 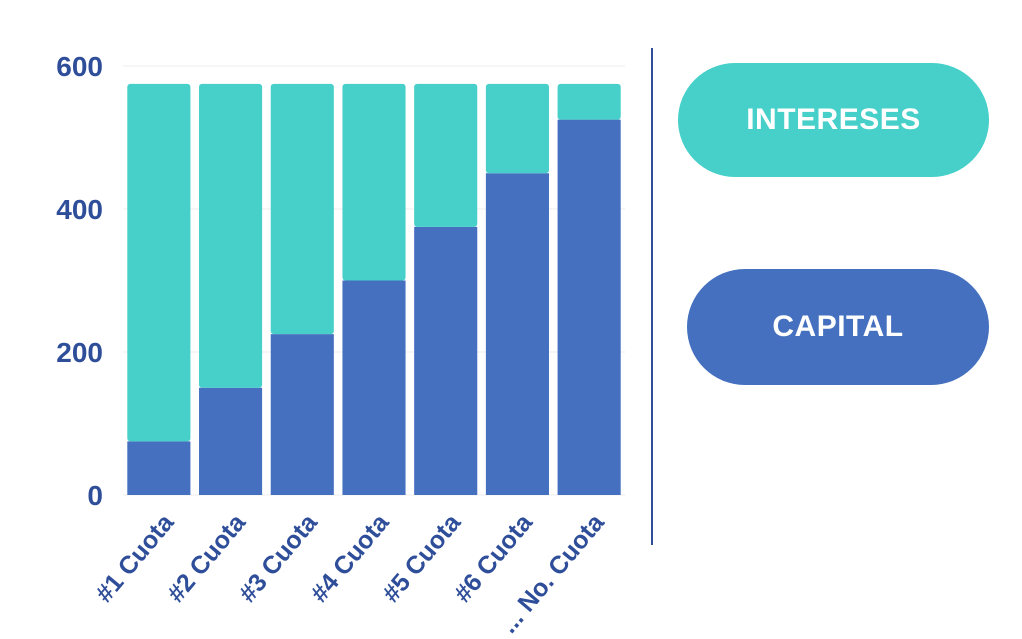 I want to click on y-tick-label: 400, so click(x=79, y=209).